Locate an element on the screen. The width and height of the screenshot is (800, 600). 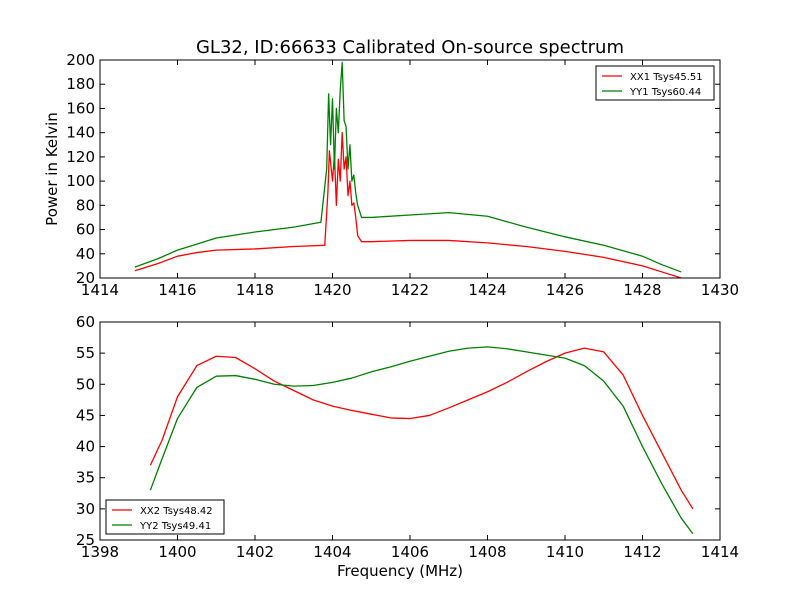
y-tick-label: 35 is located at coordinates (85, 478).